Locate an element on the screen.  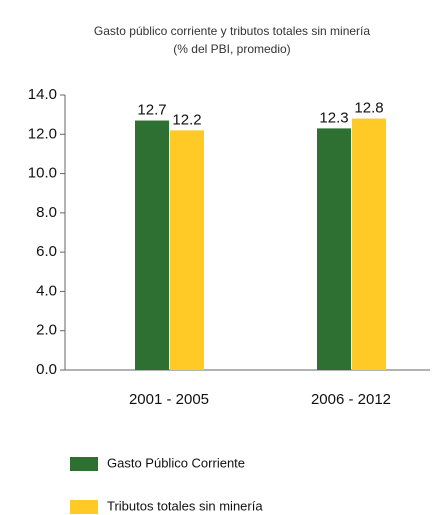
legend-label: Gasto Público Corriente is located at coordinates (176, 462).